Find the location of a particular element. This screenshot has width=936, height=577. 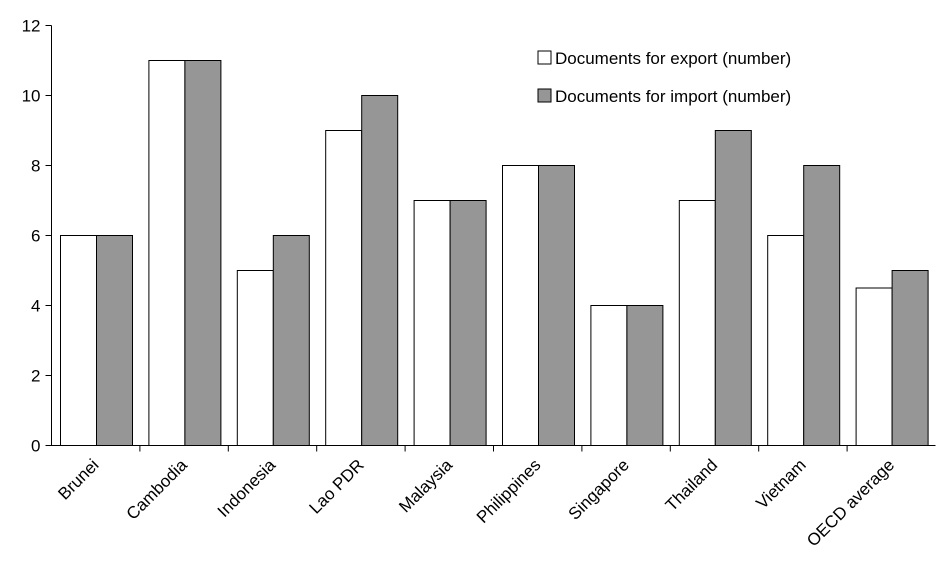

x-category-label: Singapore is located at coordinates (599, 489).